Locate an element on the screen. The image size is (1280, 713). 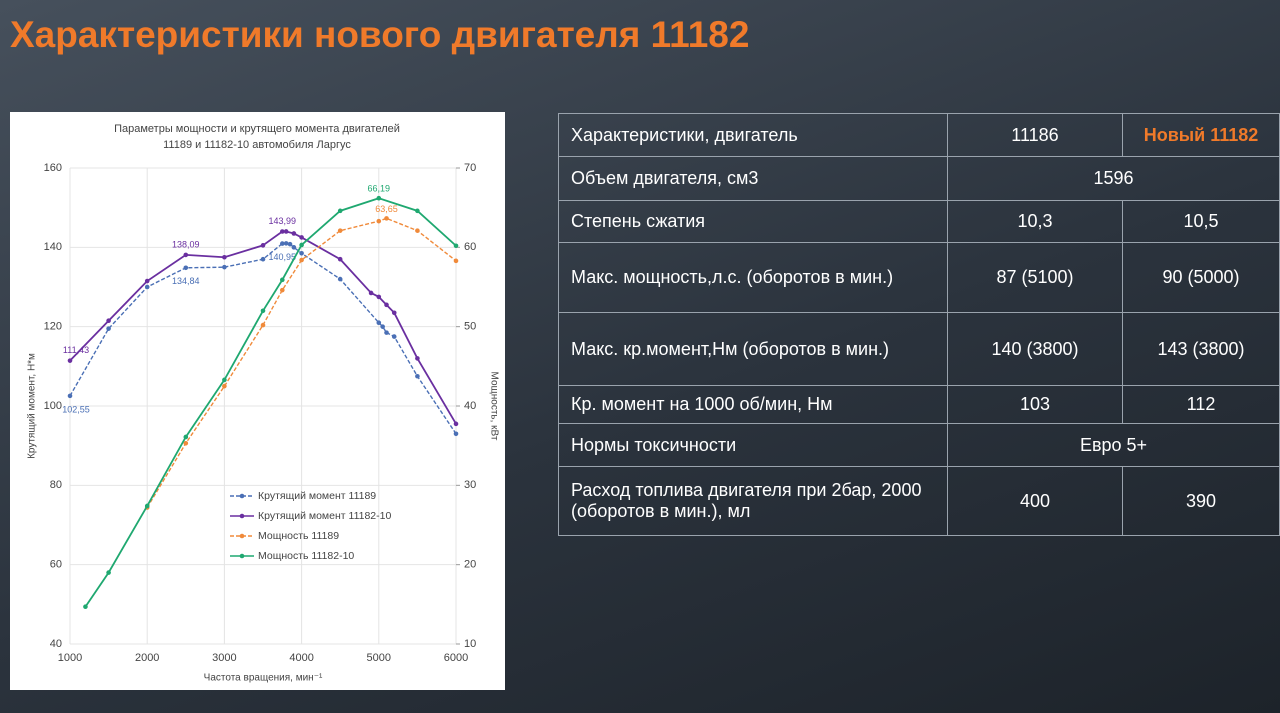
table-cell: Степень сжатия is located at coordinates (753, 221).